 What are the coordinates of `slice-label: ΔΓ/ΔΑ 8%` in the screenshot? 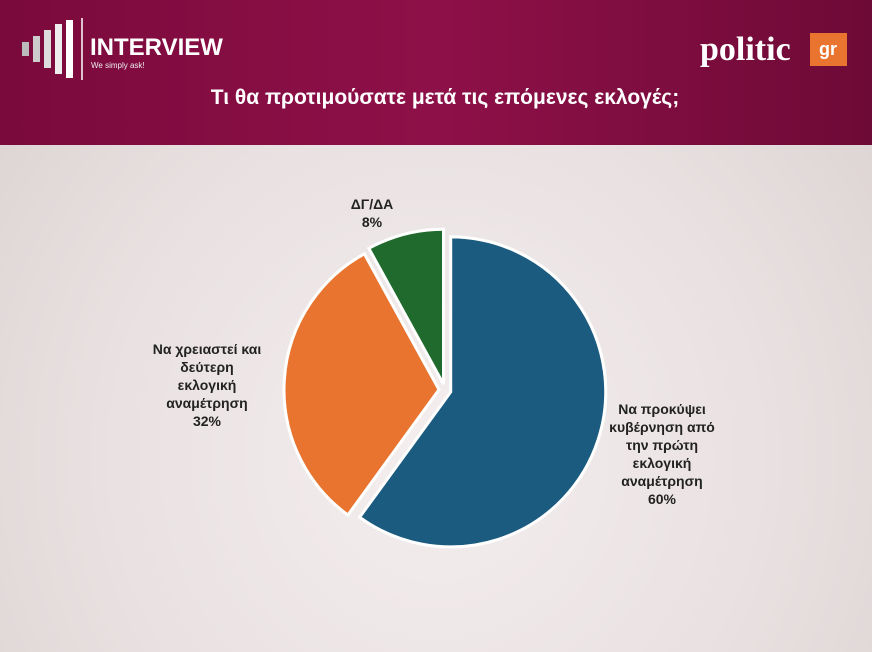 It's located at (372, 213).